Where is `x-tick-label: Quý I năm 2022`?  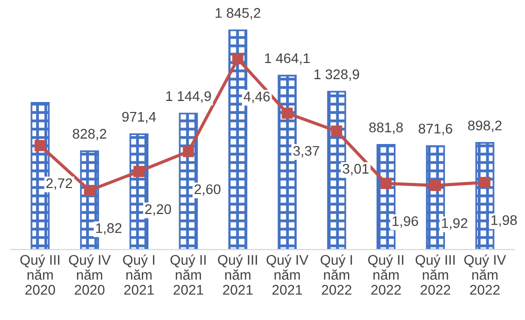 x-tick-label: Quý I năm 2022 is located at coordinates (336, 274).